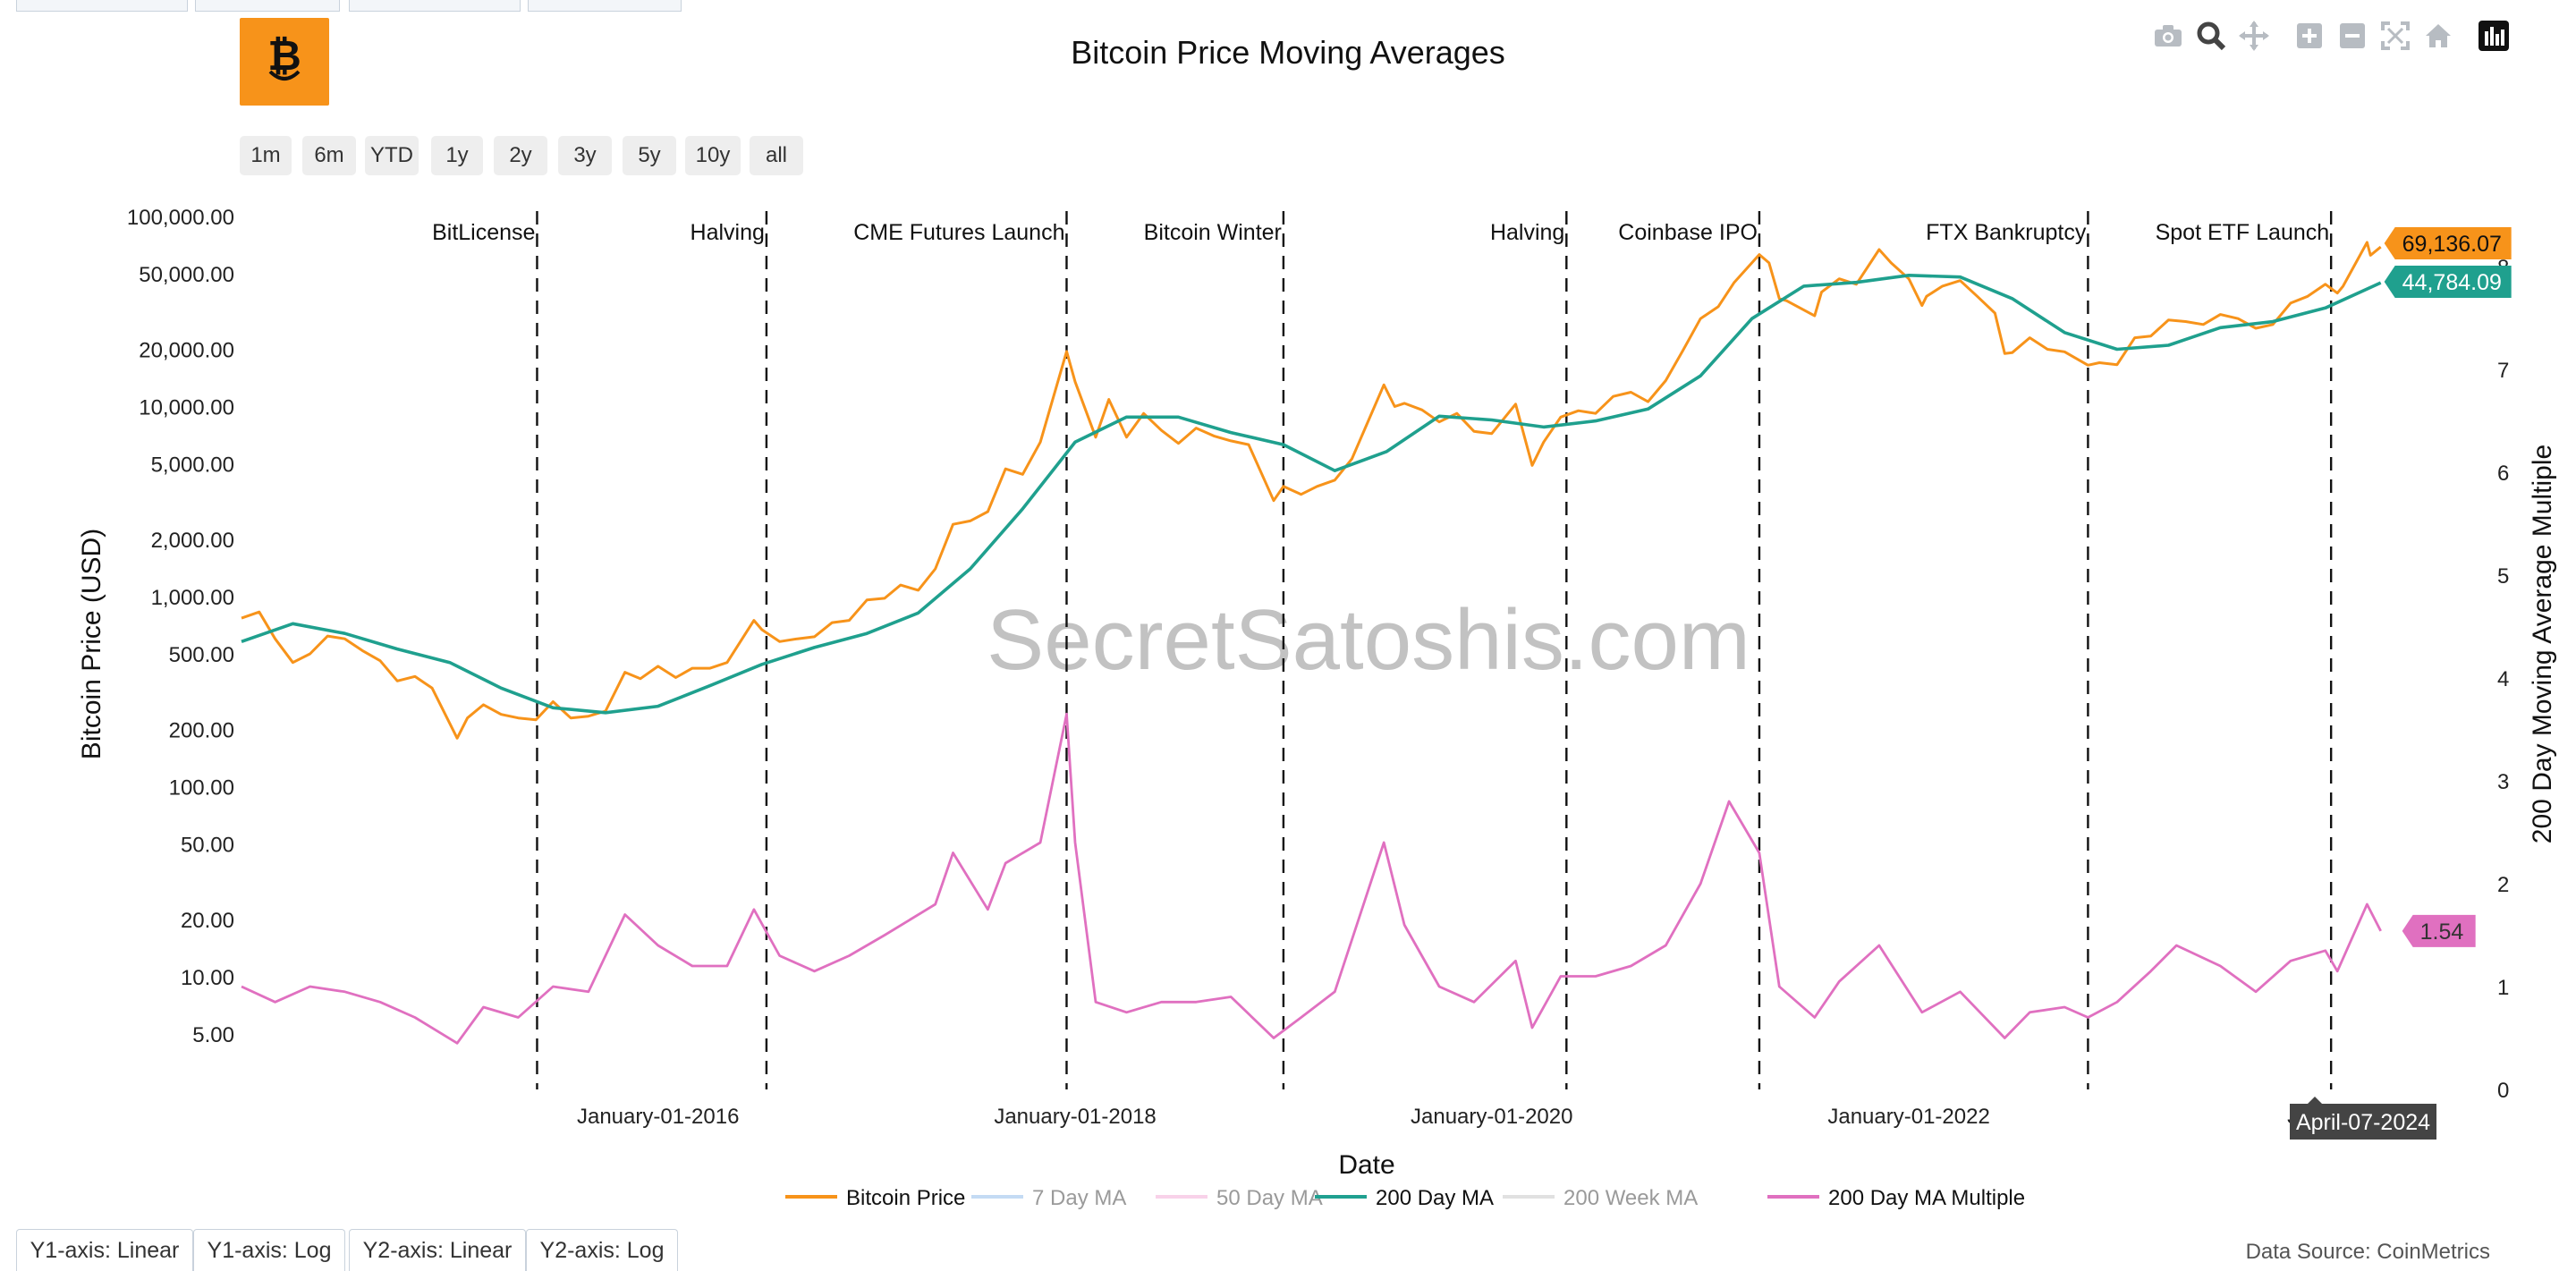 The image size is (2576, 1271). I want to click on hover-date-label: April-07-2024, so click(2363, 1122).